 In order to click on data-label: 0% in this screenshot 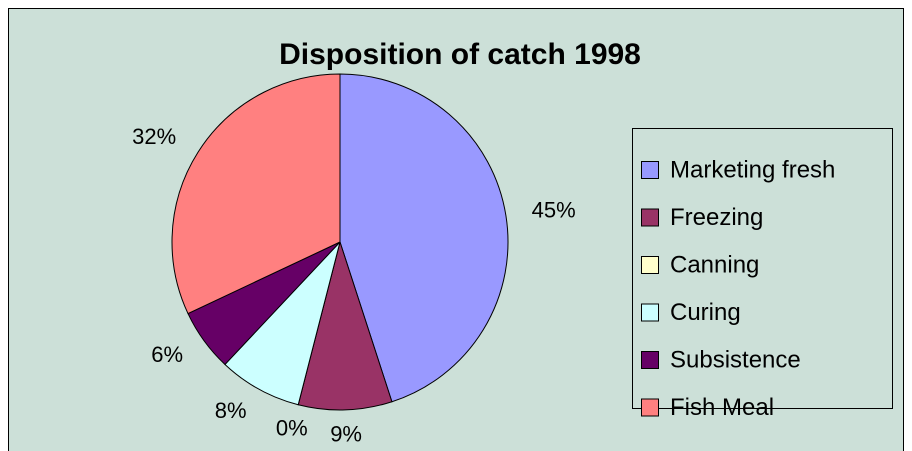, I will do `click(292, 428)`.